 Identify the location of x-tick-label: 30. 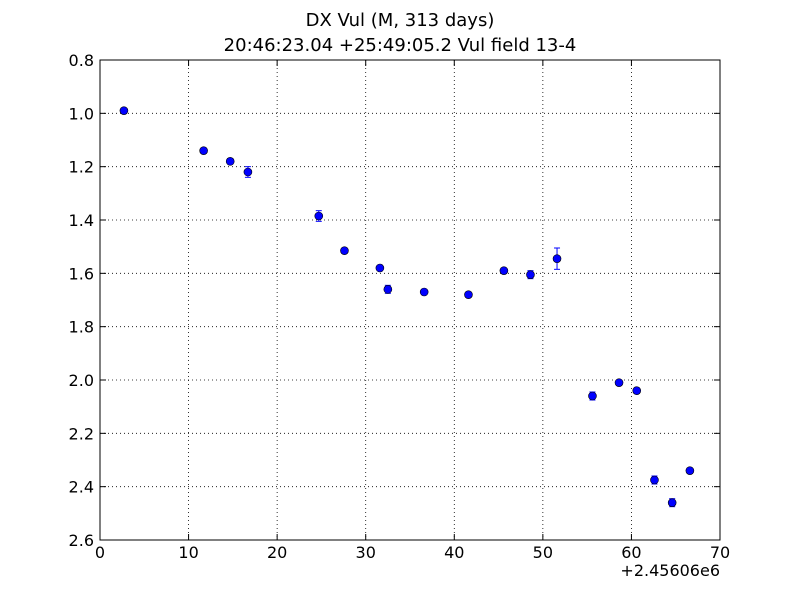
(366, 552).